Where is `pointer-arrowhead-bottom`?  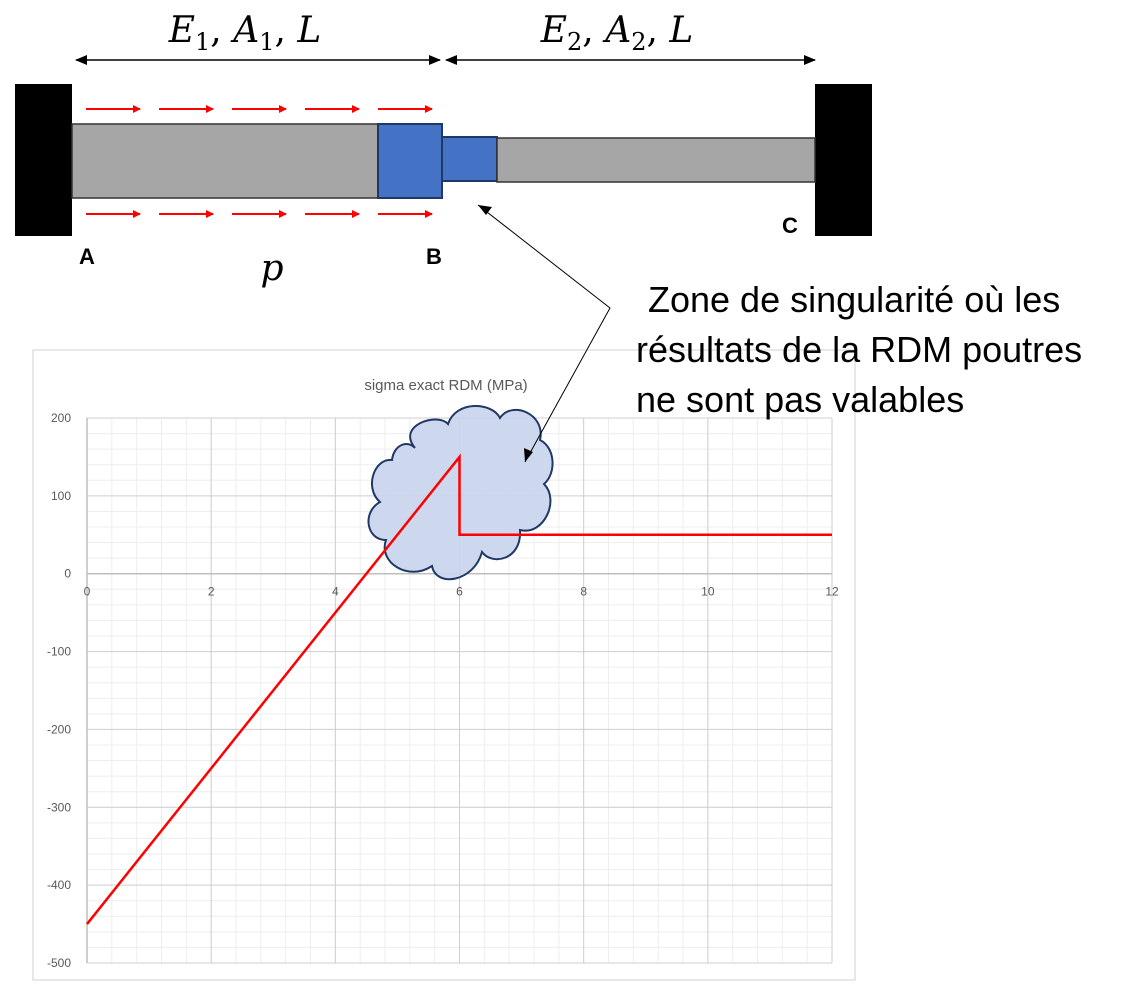
pointer-arrowhead-bottom is located at coordinates (528, 455).